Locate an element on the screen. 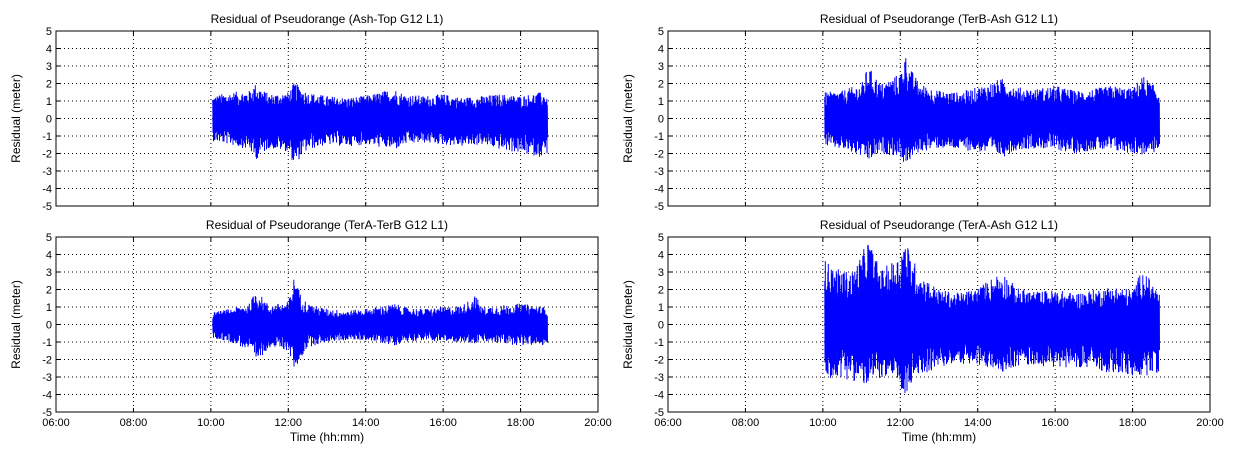 This screenshot has width=1244, height=452. chart-title: Residual of Pseudorange (Ash-Top G12 L1) is located at coordinates (327, 19).